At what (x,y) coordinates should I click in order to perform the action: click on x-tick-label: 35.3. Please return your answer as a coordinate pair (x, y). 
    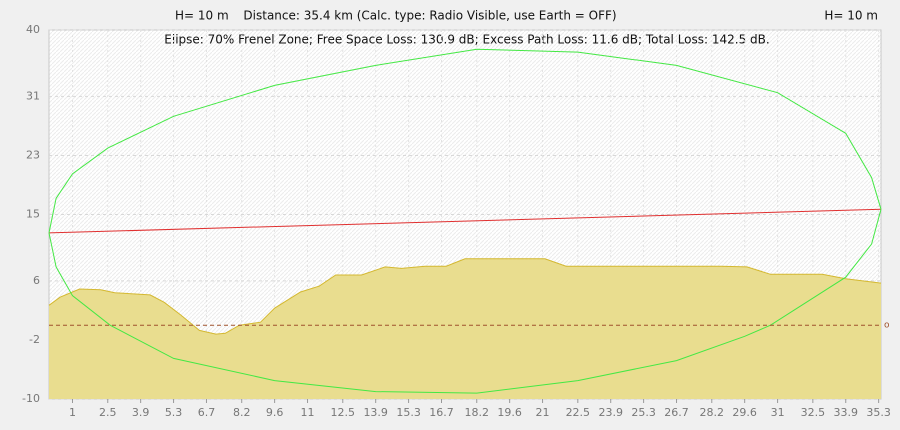
    Looking at the image, I should click on (878, 412).